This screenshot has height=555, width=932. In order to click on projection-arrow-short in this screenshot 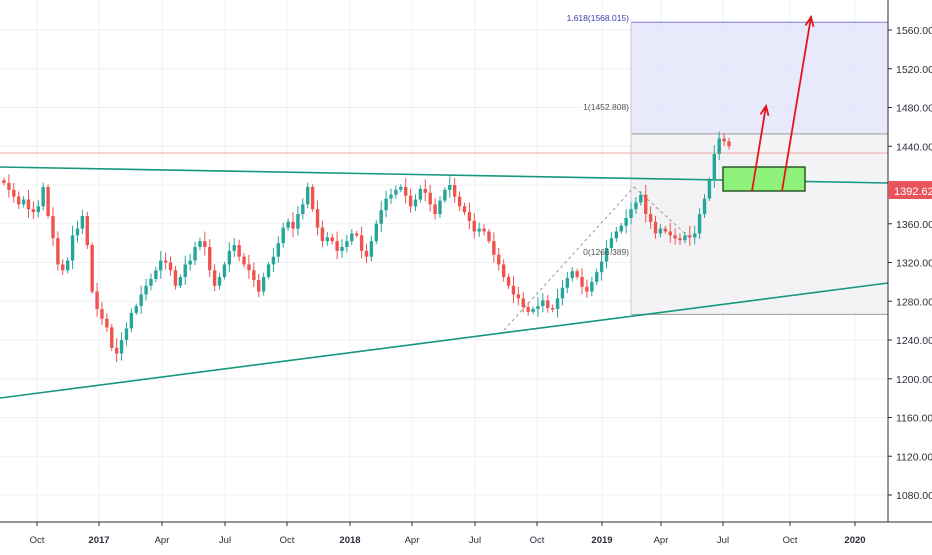, I will do `click(760, 147)`.